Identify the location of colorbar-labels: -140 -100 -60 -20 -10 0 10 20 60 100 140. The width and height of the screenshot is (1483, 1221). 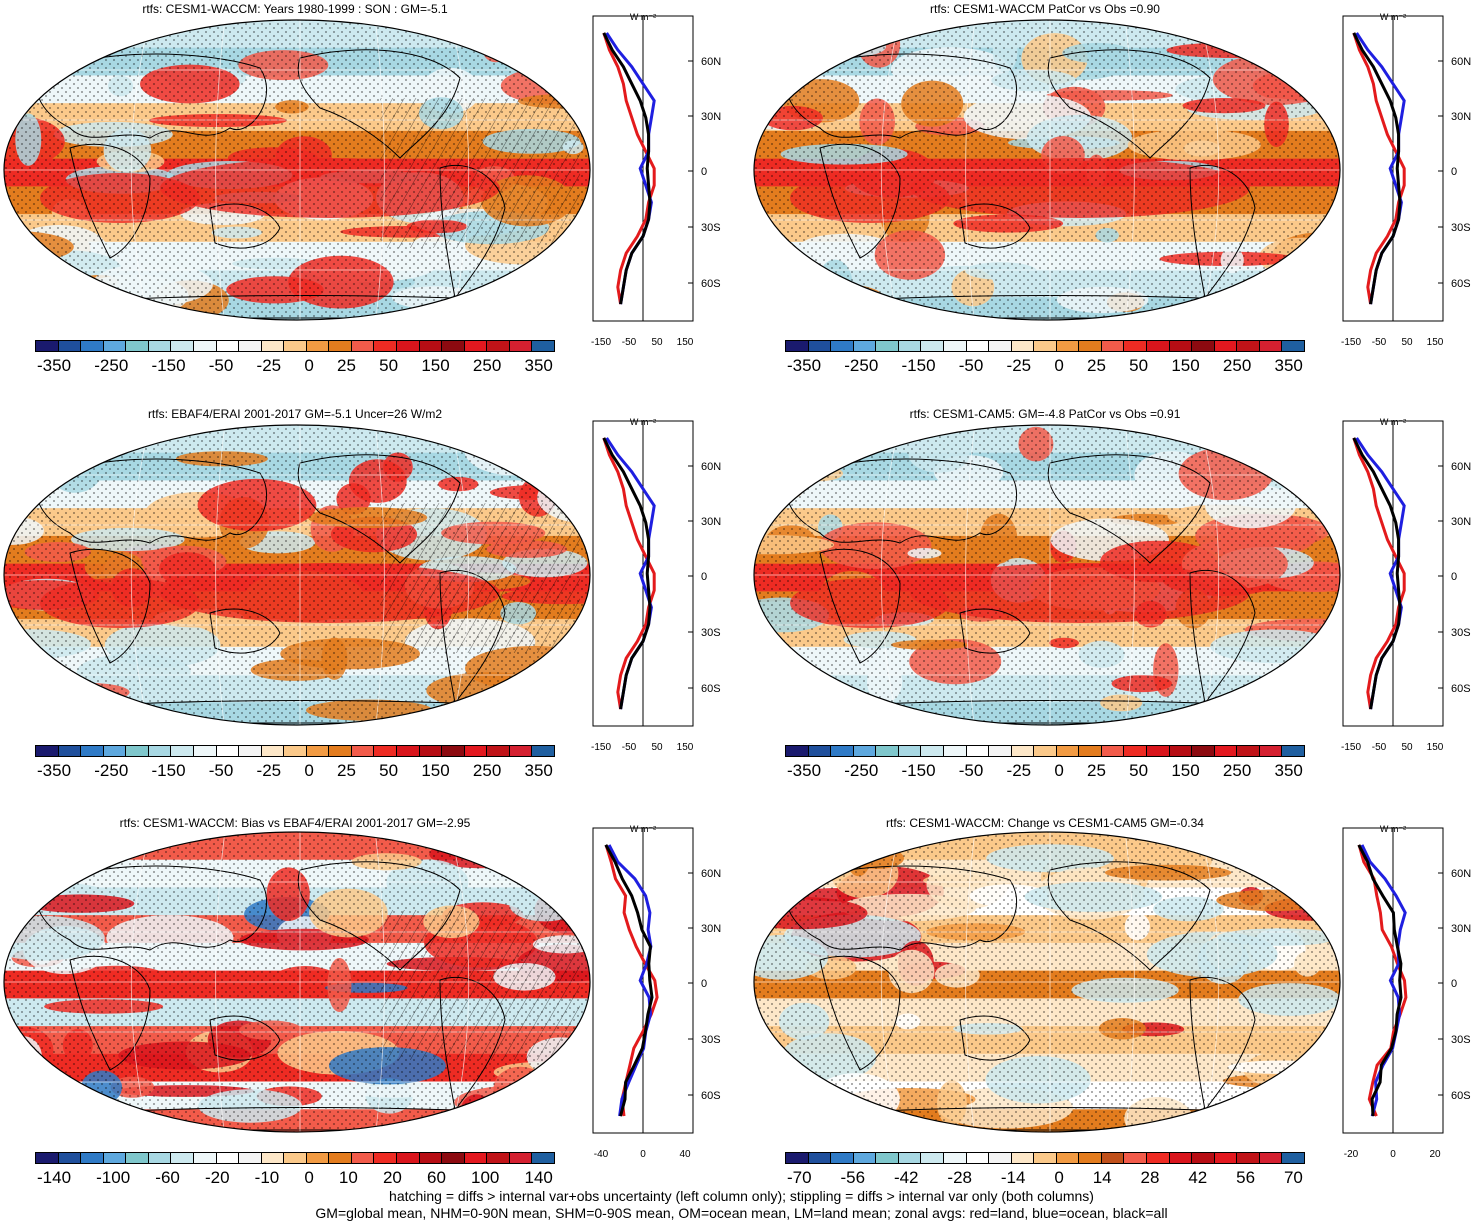
(295, 1178).